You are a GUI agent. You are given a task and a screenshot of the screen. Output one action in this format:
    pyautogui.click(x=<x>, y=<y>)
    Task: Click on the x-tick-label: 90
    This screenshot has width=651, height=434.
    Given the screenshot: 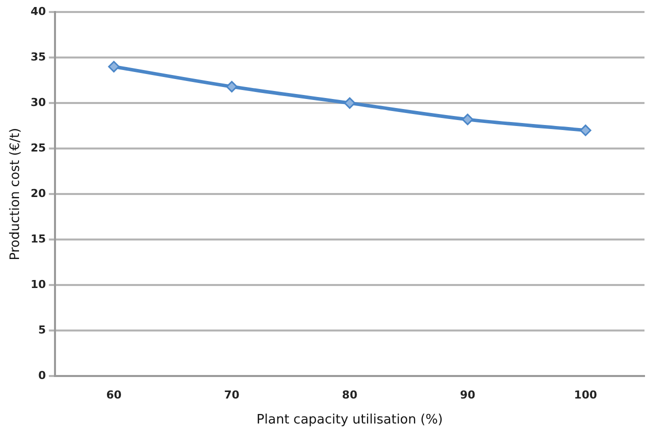 What is the action you would take?
    pyautogui.click(x=468, y=395)
    